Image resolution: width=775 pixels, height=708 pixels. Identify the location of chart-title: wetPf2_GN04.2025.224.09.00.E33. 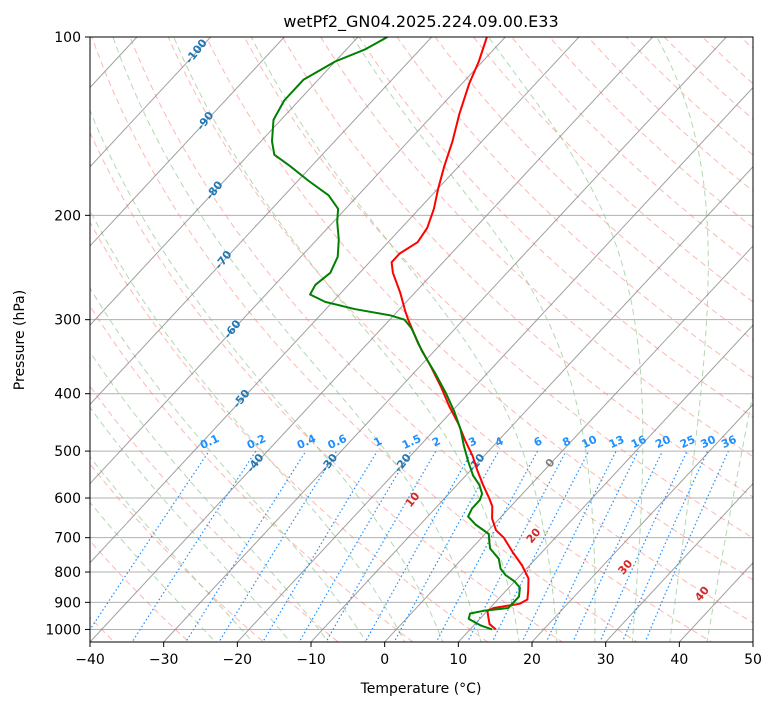
(420, 22).